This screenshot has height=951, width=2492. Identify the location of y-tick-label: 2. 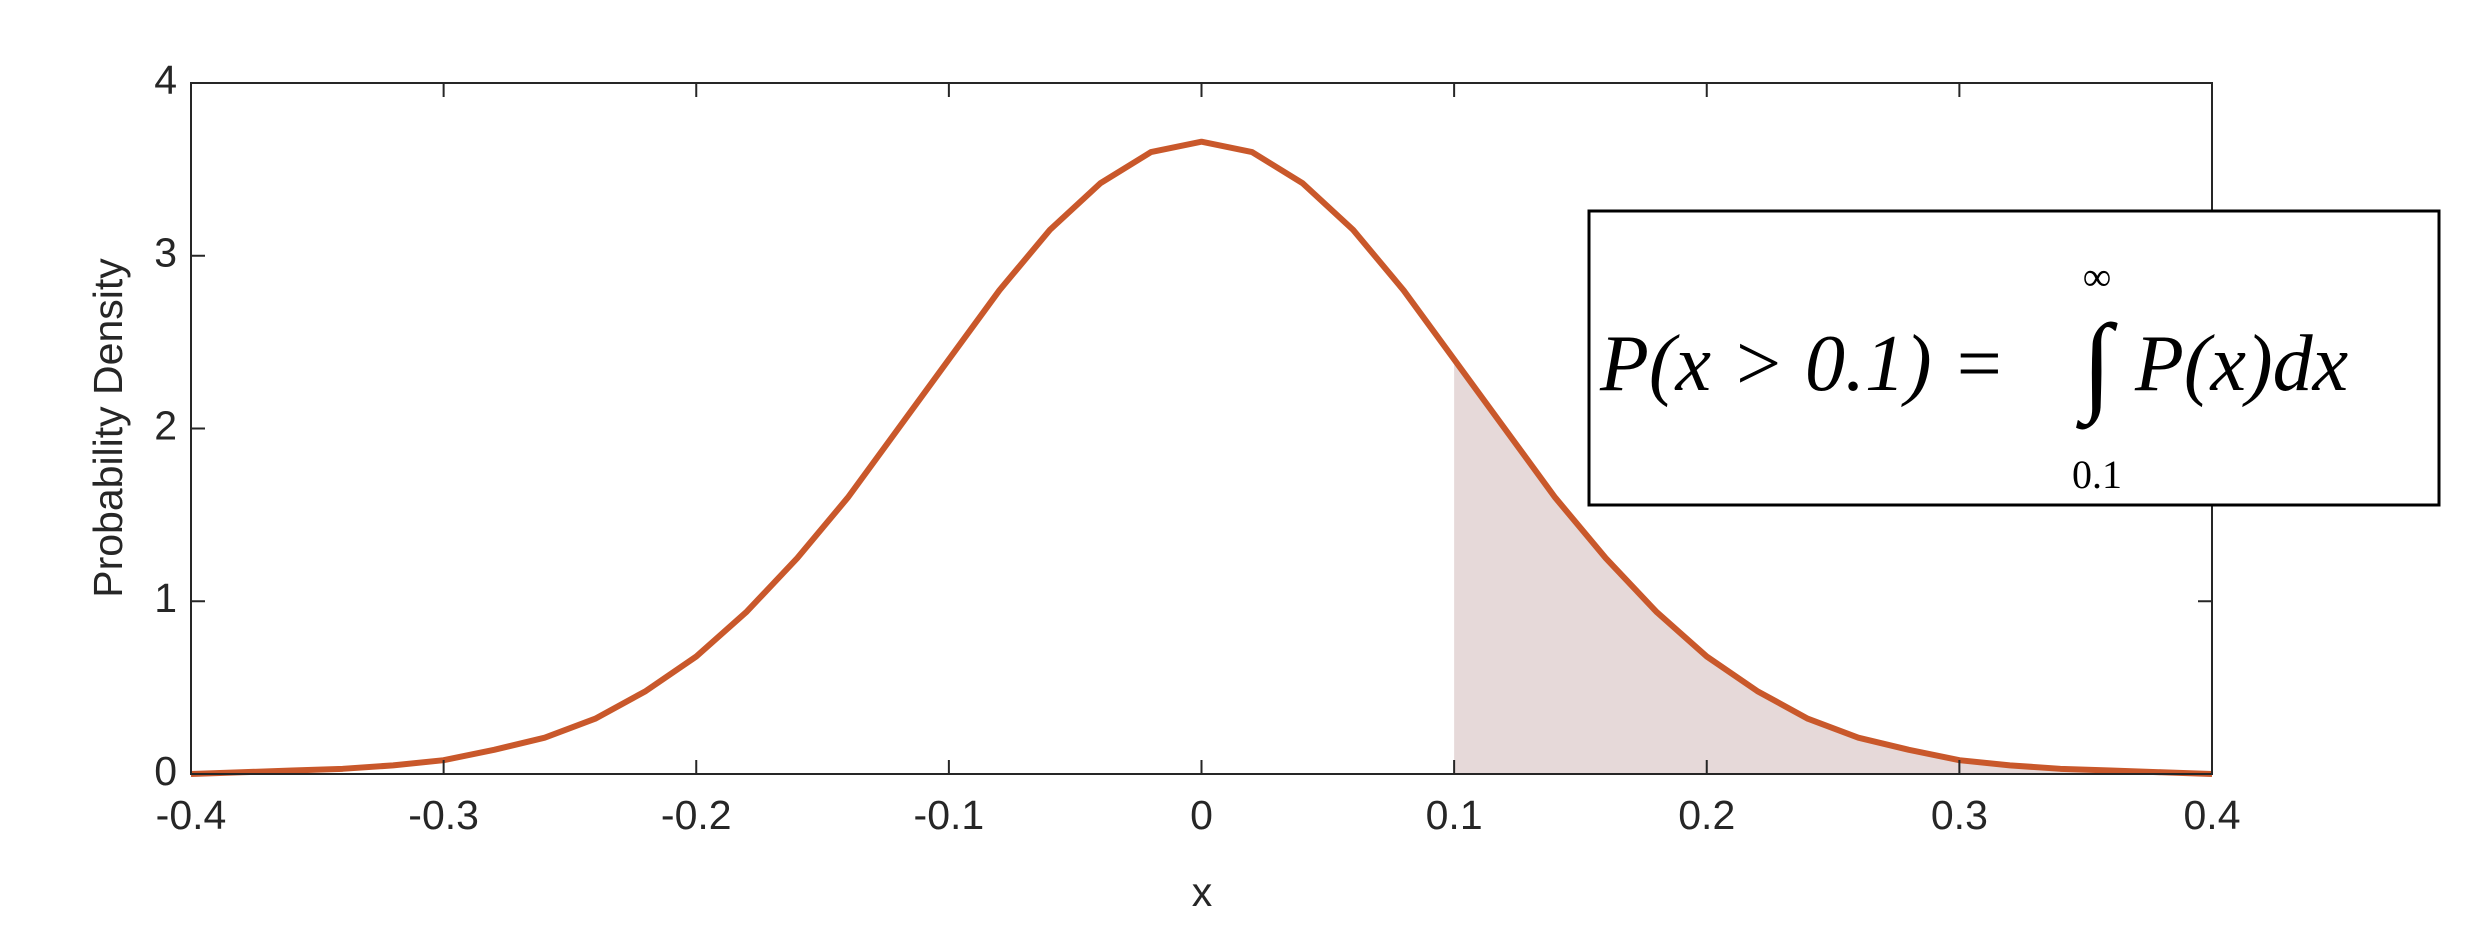
(165, 425).